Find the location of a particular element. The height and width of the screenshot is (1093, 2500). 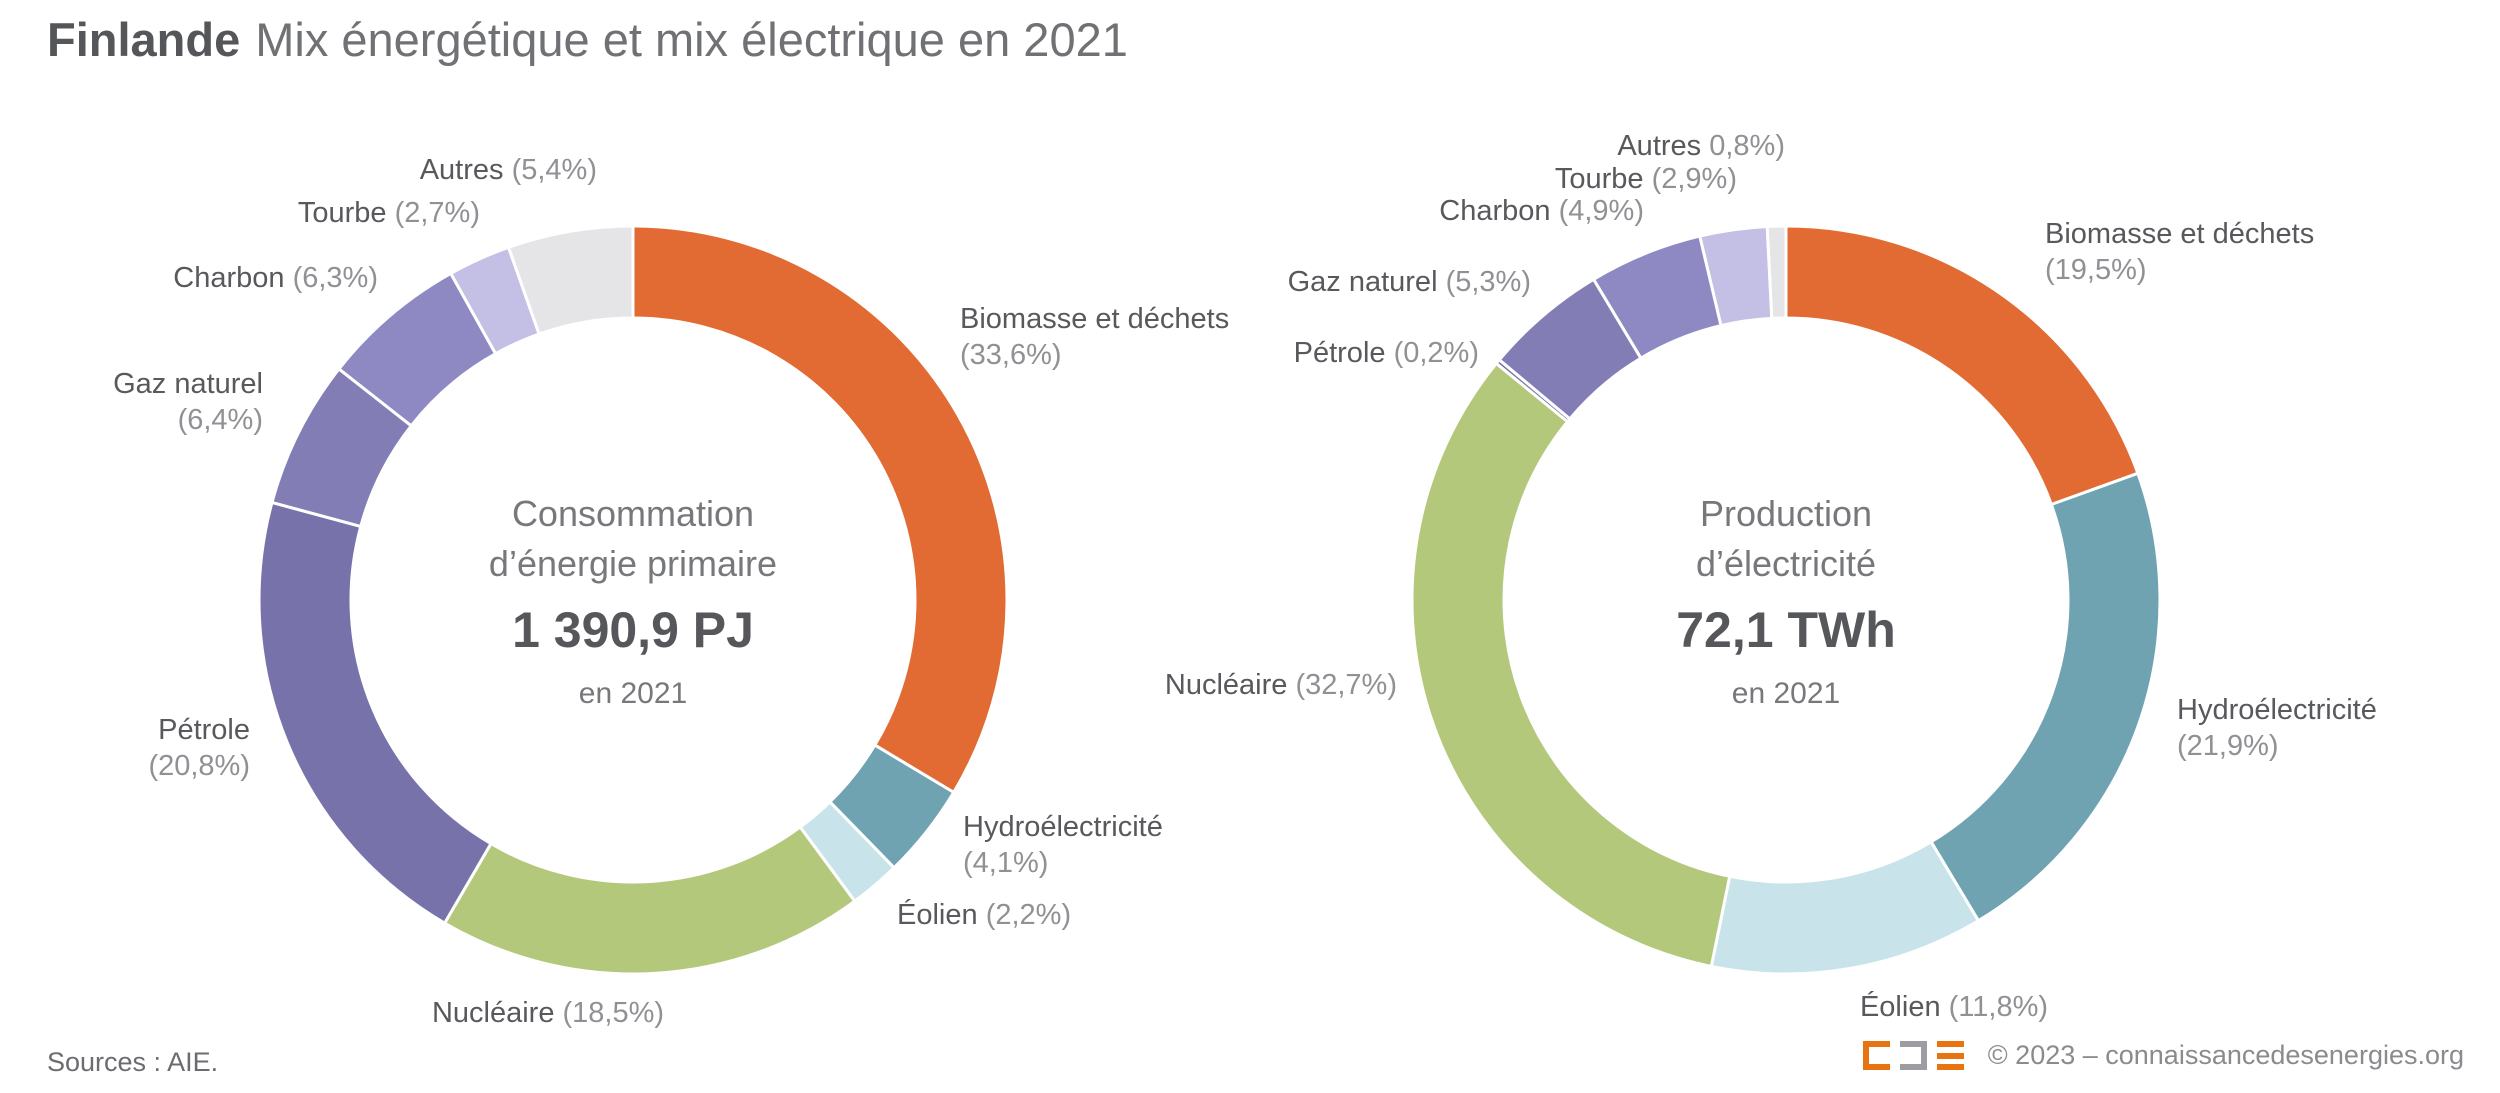

label-mix-energetique-autres: Autres (5,4%) is located at coordinates (508, 170).